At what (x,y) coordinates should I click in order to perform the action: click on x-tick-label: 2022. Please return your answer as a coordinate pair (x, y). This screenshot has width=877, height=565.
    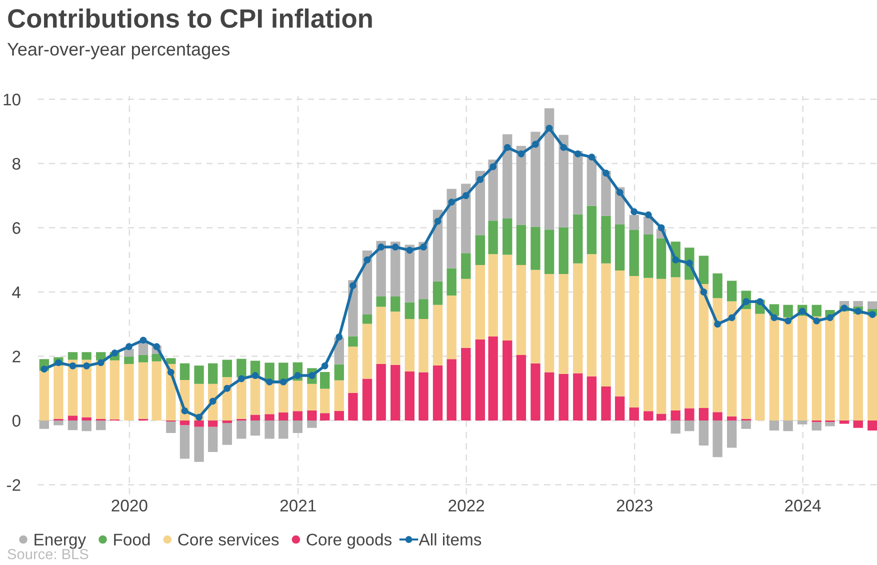
    Looking at the image, I should click on (466, 506).